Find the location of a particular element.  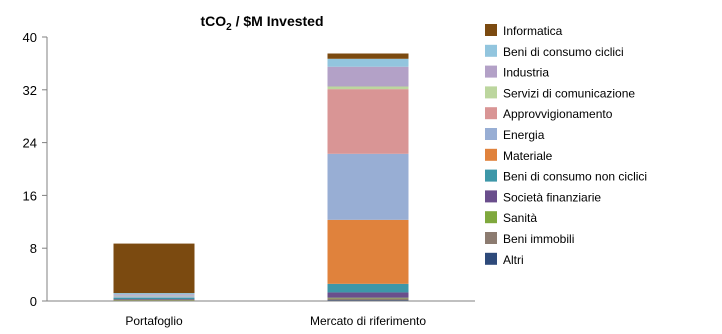

chart-title: tCO2 / $M Invested is located at coordinates (261, 23).